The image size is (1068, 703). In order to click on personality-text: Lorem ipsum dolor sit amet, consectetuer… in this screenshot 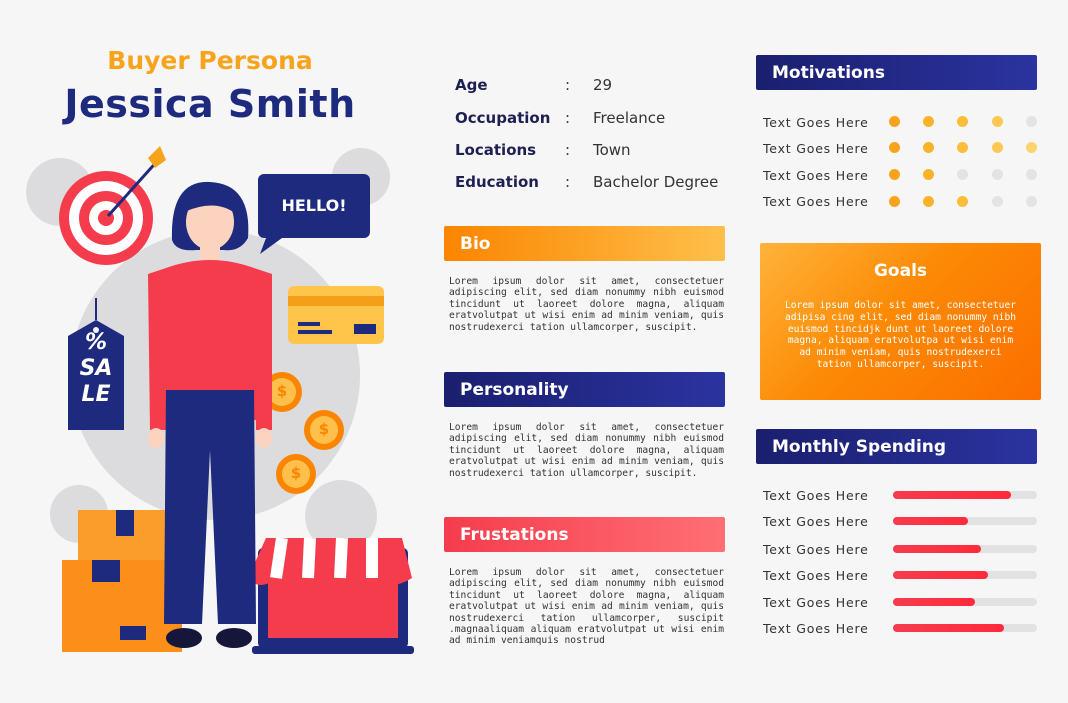, I will do `click(586, 450)`.